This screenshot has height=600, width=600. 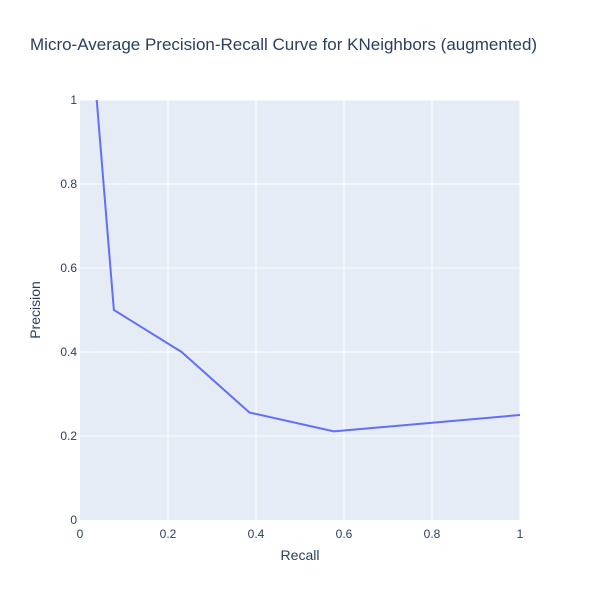 I want to click on y-tick-labels: 0 0.2 0.4 0.6 0.8 1, so click(x=68, y=310).